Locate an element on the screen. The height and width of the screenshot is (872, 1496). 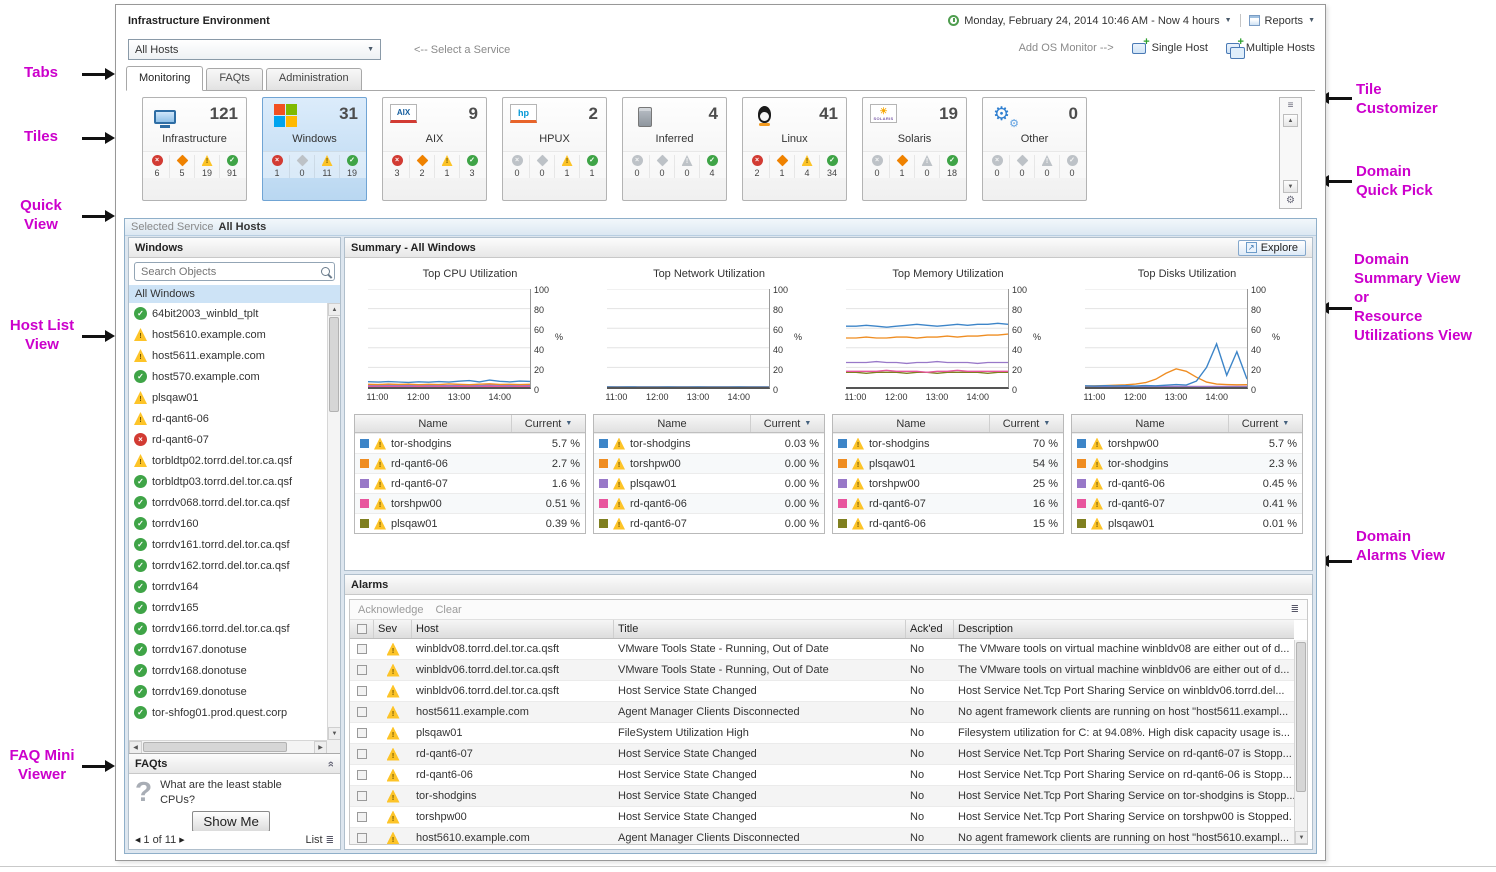
tile-solaris: ☀ SOLARIS 19 Solaris × 0 1! 0 ✓ 18 is located at coordinates (914, 149).